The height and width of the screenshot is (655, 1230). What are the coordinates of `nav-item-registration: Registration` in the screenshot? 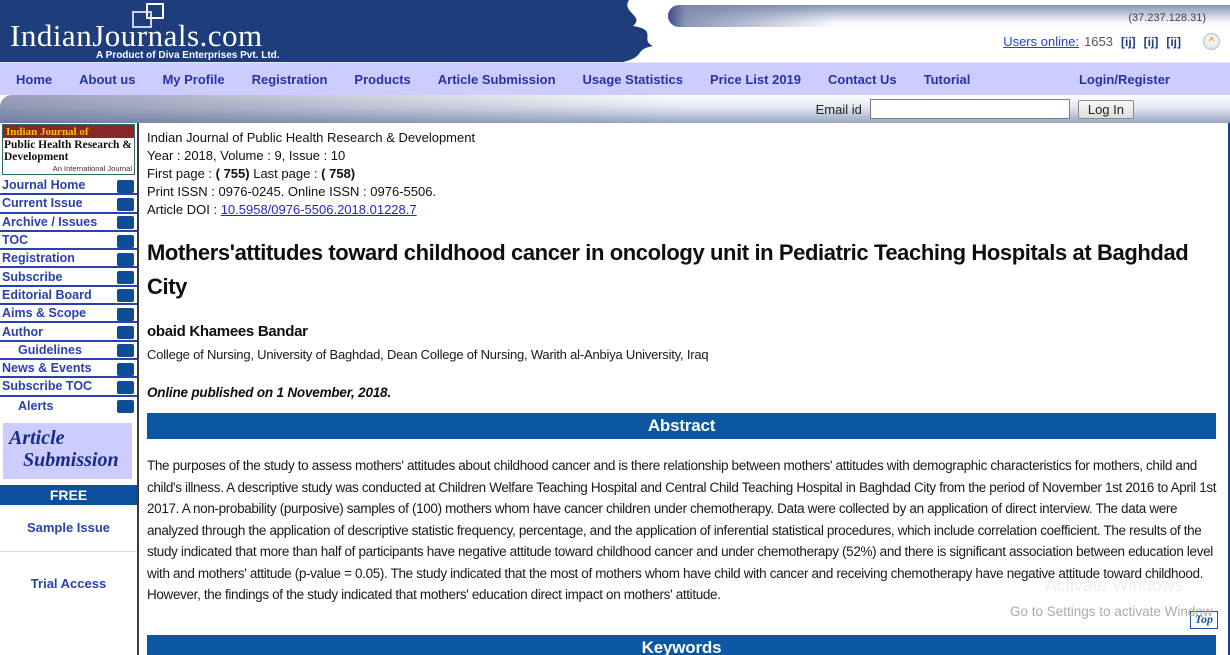 It's located at (289, 79).